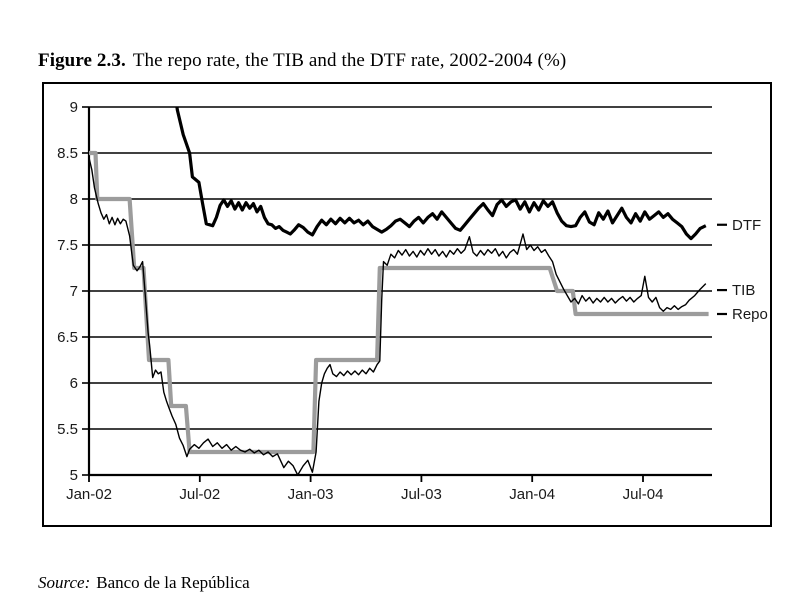  What do you see at coordinates (746, 225) in the screenshot?
I see `legend-label-dtf: DTF` at bounding box center [746, 225].